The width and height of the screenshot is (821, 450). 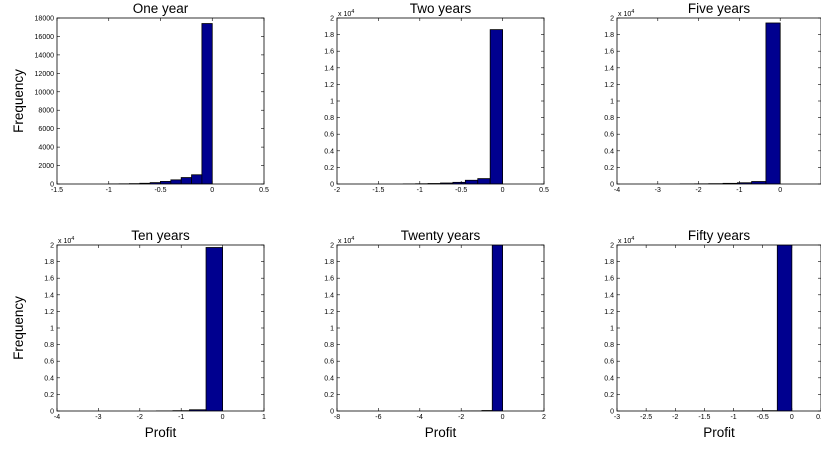 I want to click on y-tick-label: 12000, so click(x=45, y=74).